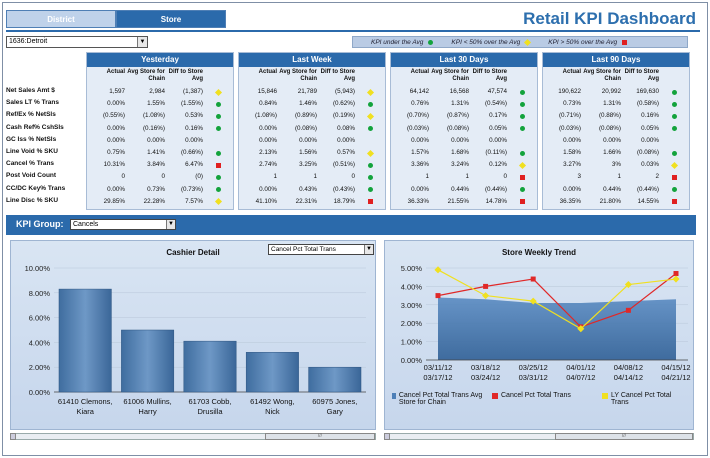 The height and width of the screenshot is (458, 710). Describe the element at coordinates (616, 104) in the screenshot. I see `table-row: 0.73% 1.31% (0.58%)` at that location.